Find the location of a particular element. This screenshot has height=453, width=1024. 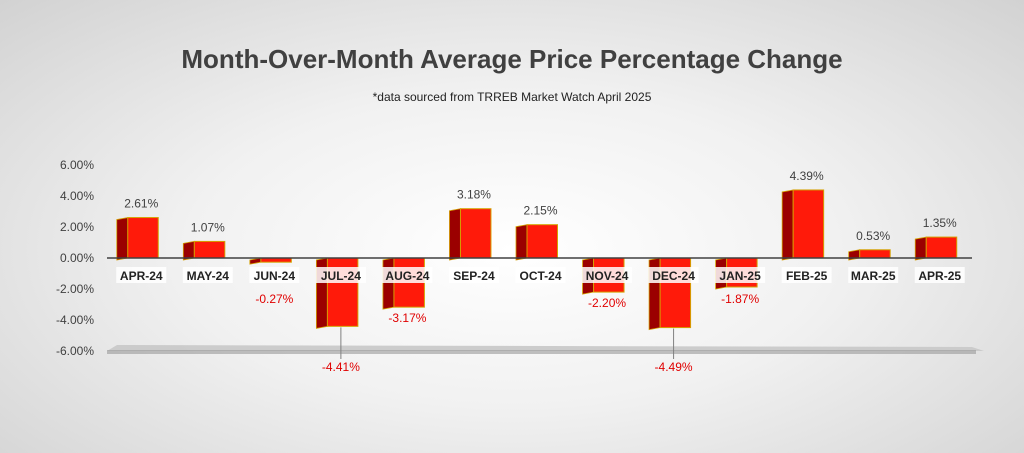

value-label: 2.15% is located at coordinates (540, 211).